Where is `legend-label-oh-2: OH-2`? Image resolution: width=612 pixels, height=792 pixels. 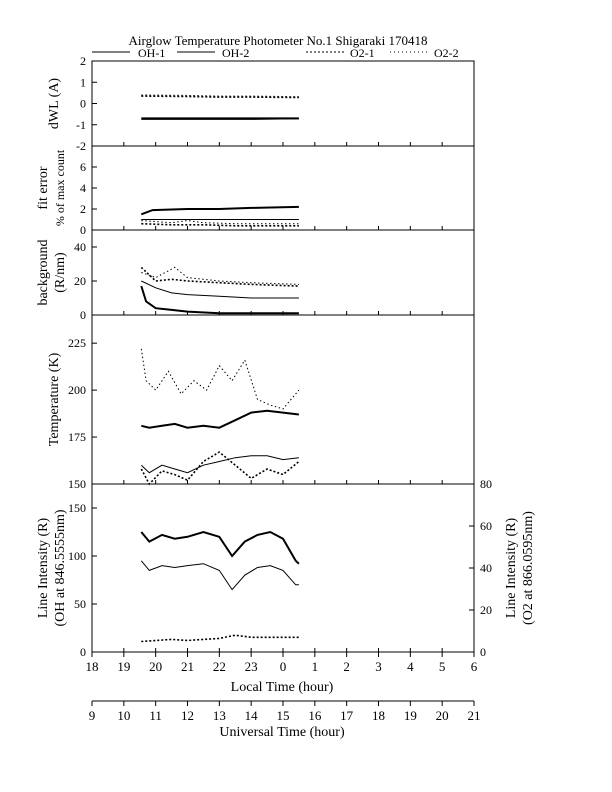 legend-label-oh-2: OH-2 is located at coordinates (235, 53).